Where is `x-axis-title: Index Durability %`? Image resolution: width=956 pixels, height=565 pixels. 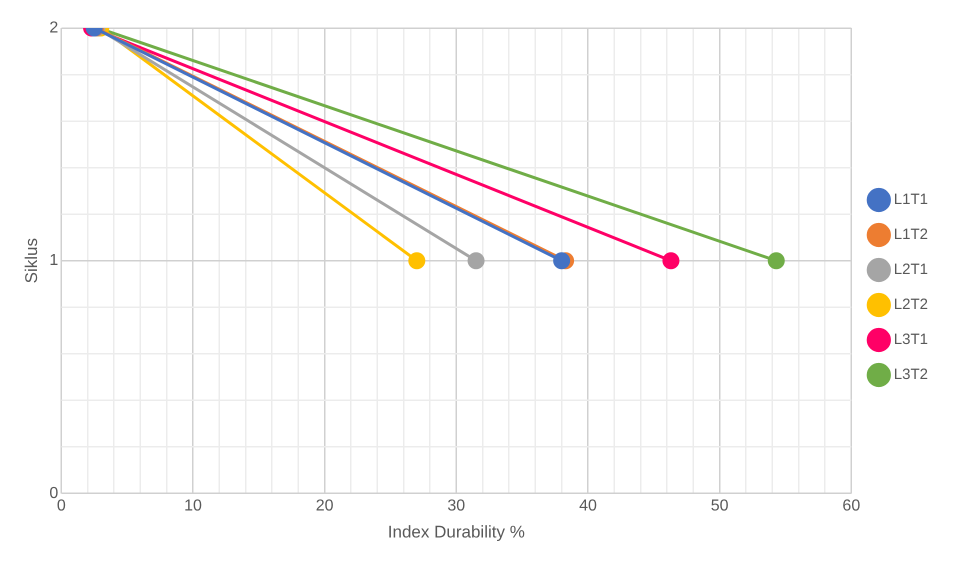 x-axis-title: Index Durability % is located at coordinates (456, 532).